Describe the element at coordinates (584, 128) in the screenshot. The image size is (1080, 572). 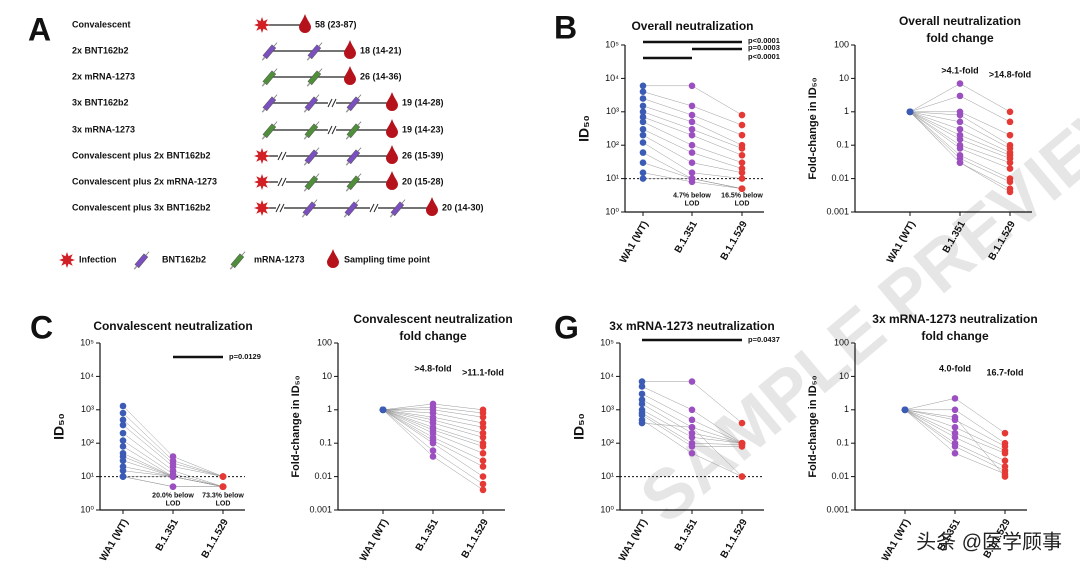
I see `y-axis-label: ID₅₀` at that location.